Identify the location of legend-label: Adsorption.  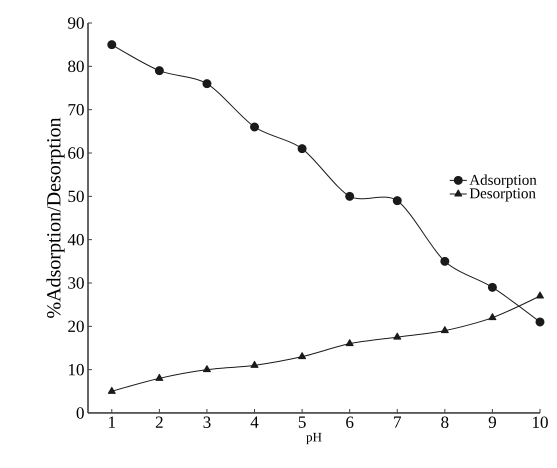
(503, 181).